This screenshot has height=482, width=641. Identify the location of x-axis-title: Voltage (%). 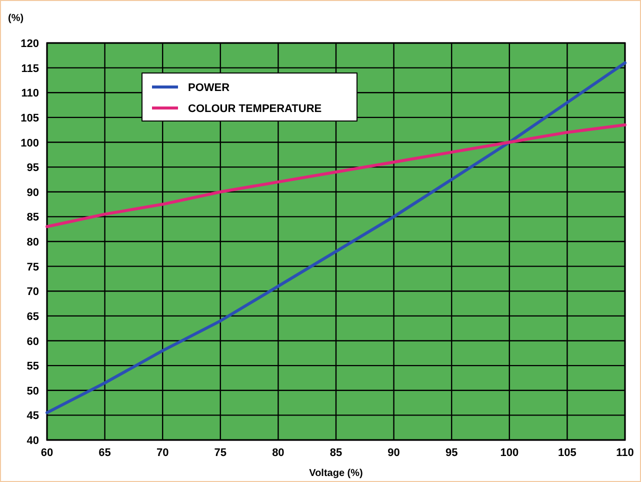
(336, 473).